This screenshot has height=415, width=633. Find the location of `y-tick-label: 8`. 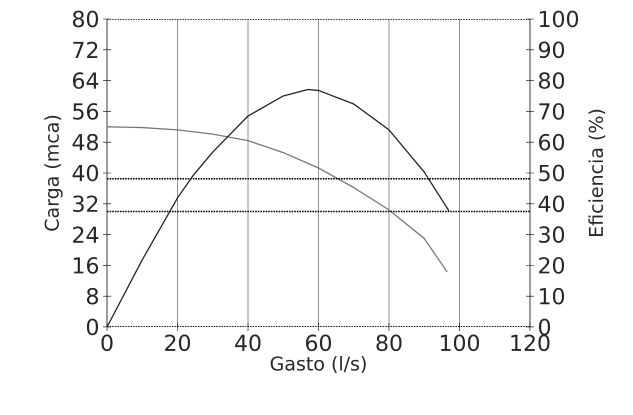

y-tick-label: 8 is located at coordinates (92, 296).